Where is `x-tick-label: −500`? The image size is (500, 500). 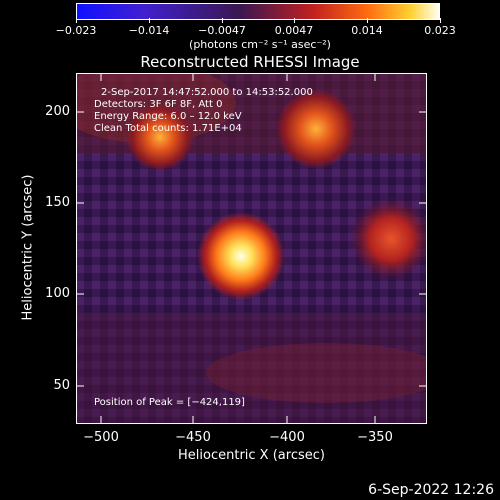
x-tick-label: −500 is located at coordinates (101, 437).